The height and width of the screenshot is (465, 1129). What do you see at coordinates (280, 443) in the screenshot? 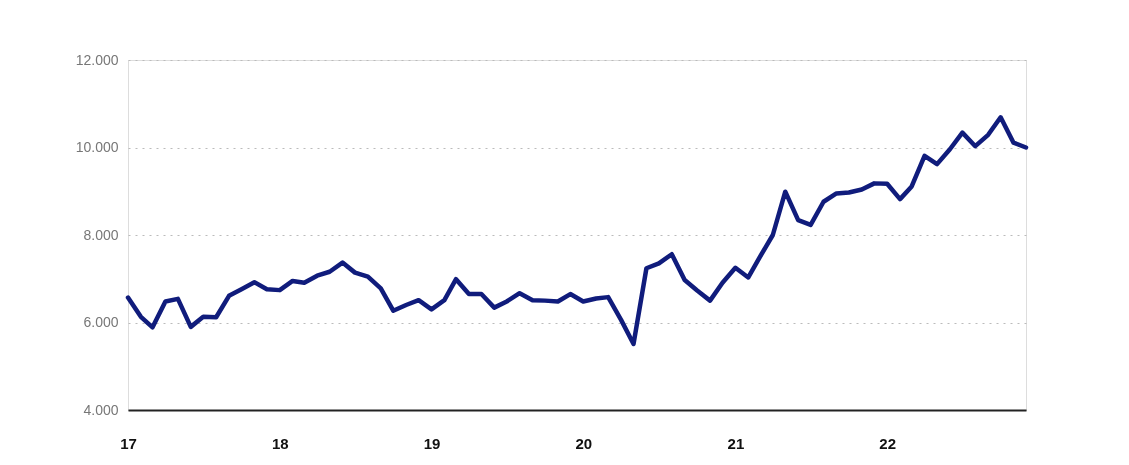
I see `x-tick-label: 18` at bounding box center [280, 443].